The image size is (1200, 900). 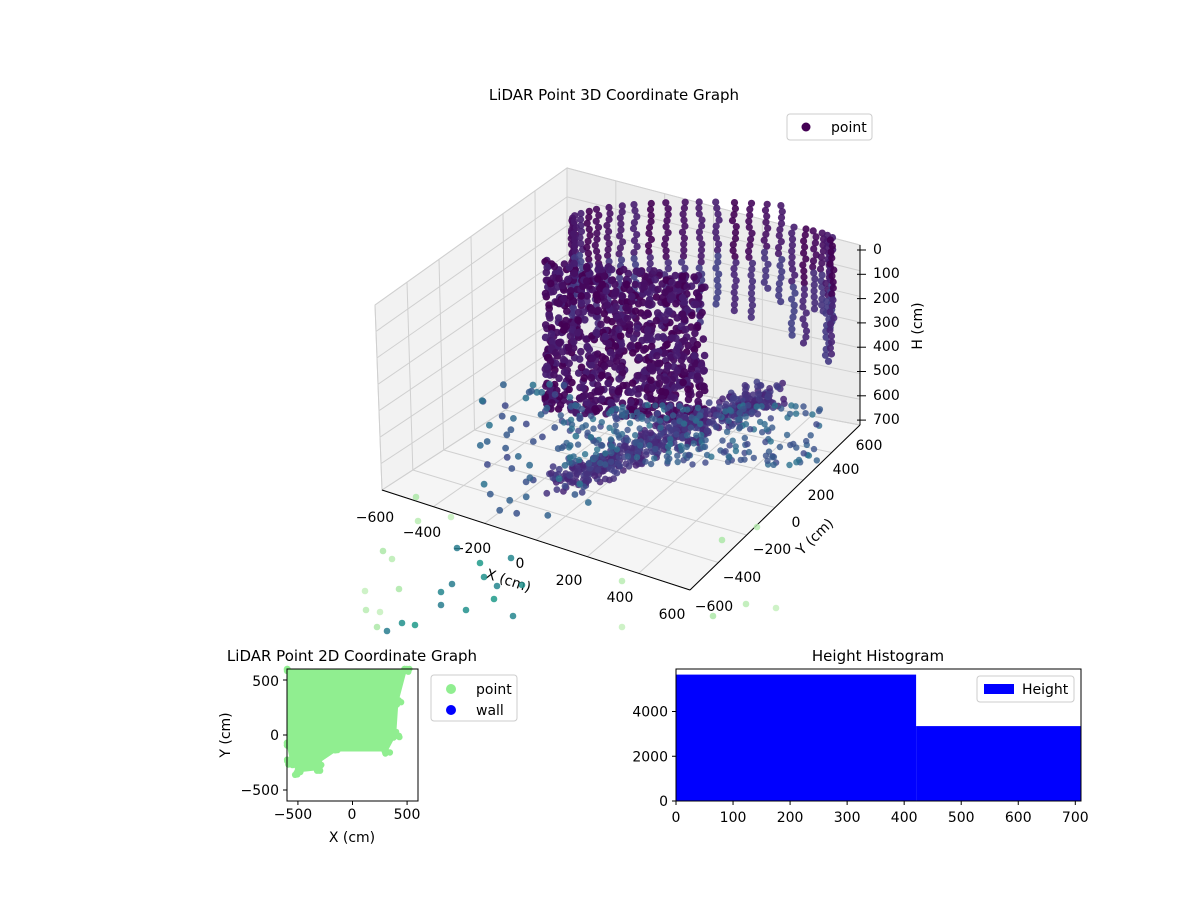 What do you see at coordinates (878, 737) in the screenshot?
I see `histogram-bars` at bounding box center [878, 737].